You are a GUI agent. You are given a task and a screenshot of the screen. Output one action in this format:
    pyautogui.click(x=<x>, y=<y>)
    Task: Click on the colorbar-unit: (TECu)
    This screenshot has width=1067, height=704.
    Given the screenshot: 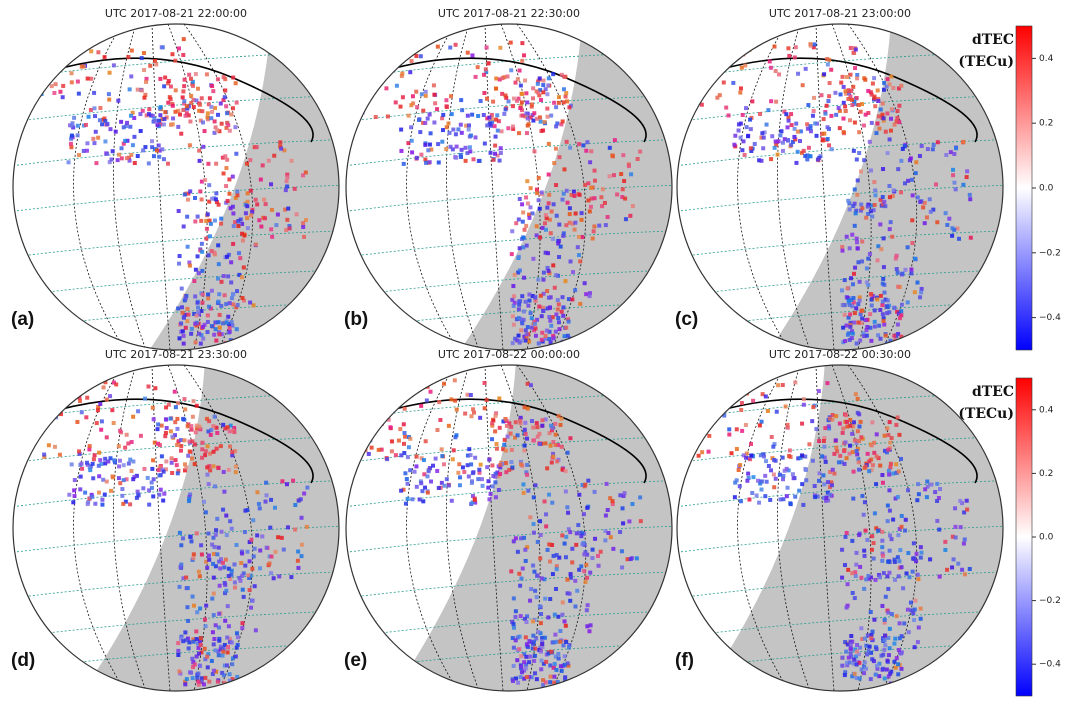 What is the action you would take?
    pyautogui.click(x=986, y=414)
    